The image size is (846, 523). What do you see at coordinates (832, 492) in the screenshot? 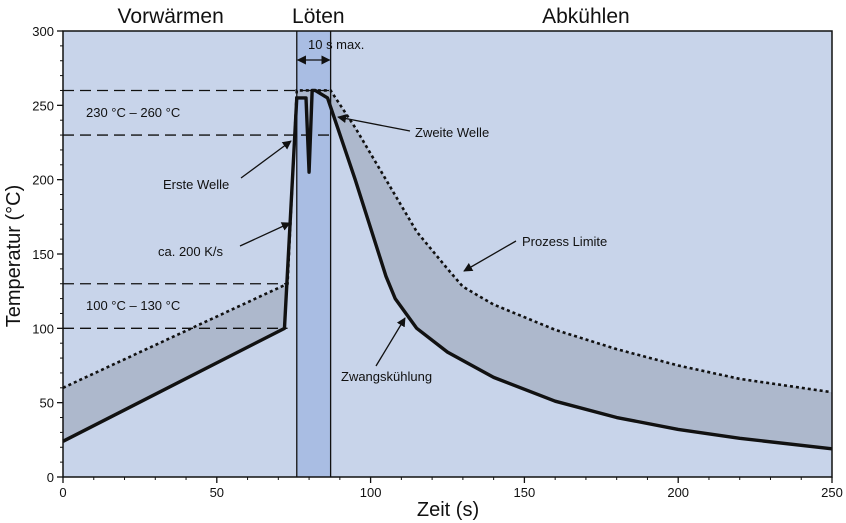
I see `x-tick-label: 250` at bounding box center [832, 492].